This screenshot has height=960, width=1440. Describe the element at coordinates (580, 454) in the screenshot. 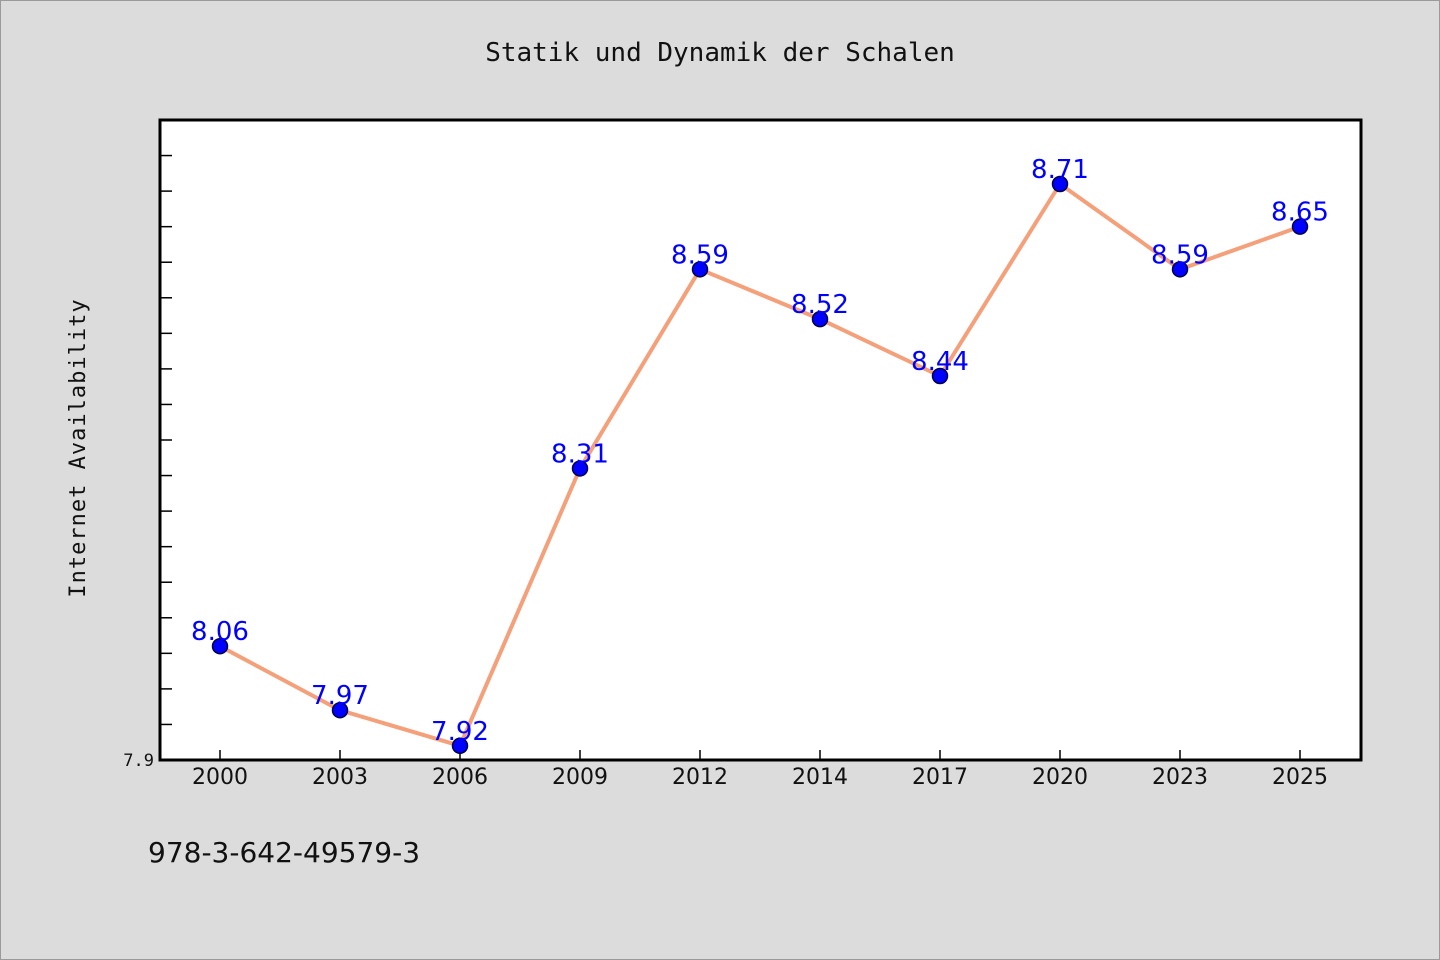

I see `data-label: 8.31` at that location.